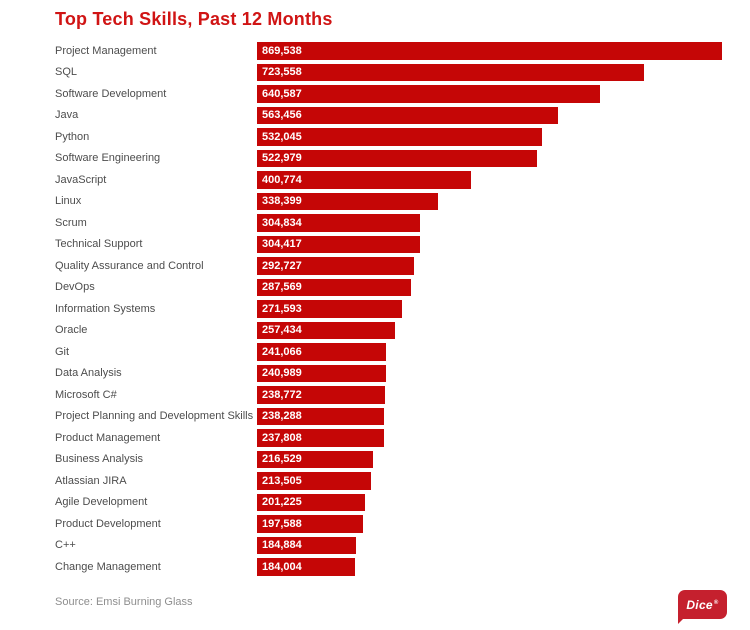 The width and height of the screenshot is (750, 630). I want to click on bar-row: C++ 184,884, so click(388, 546).